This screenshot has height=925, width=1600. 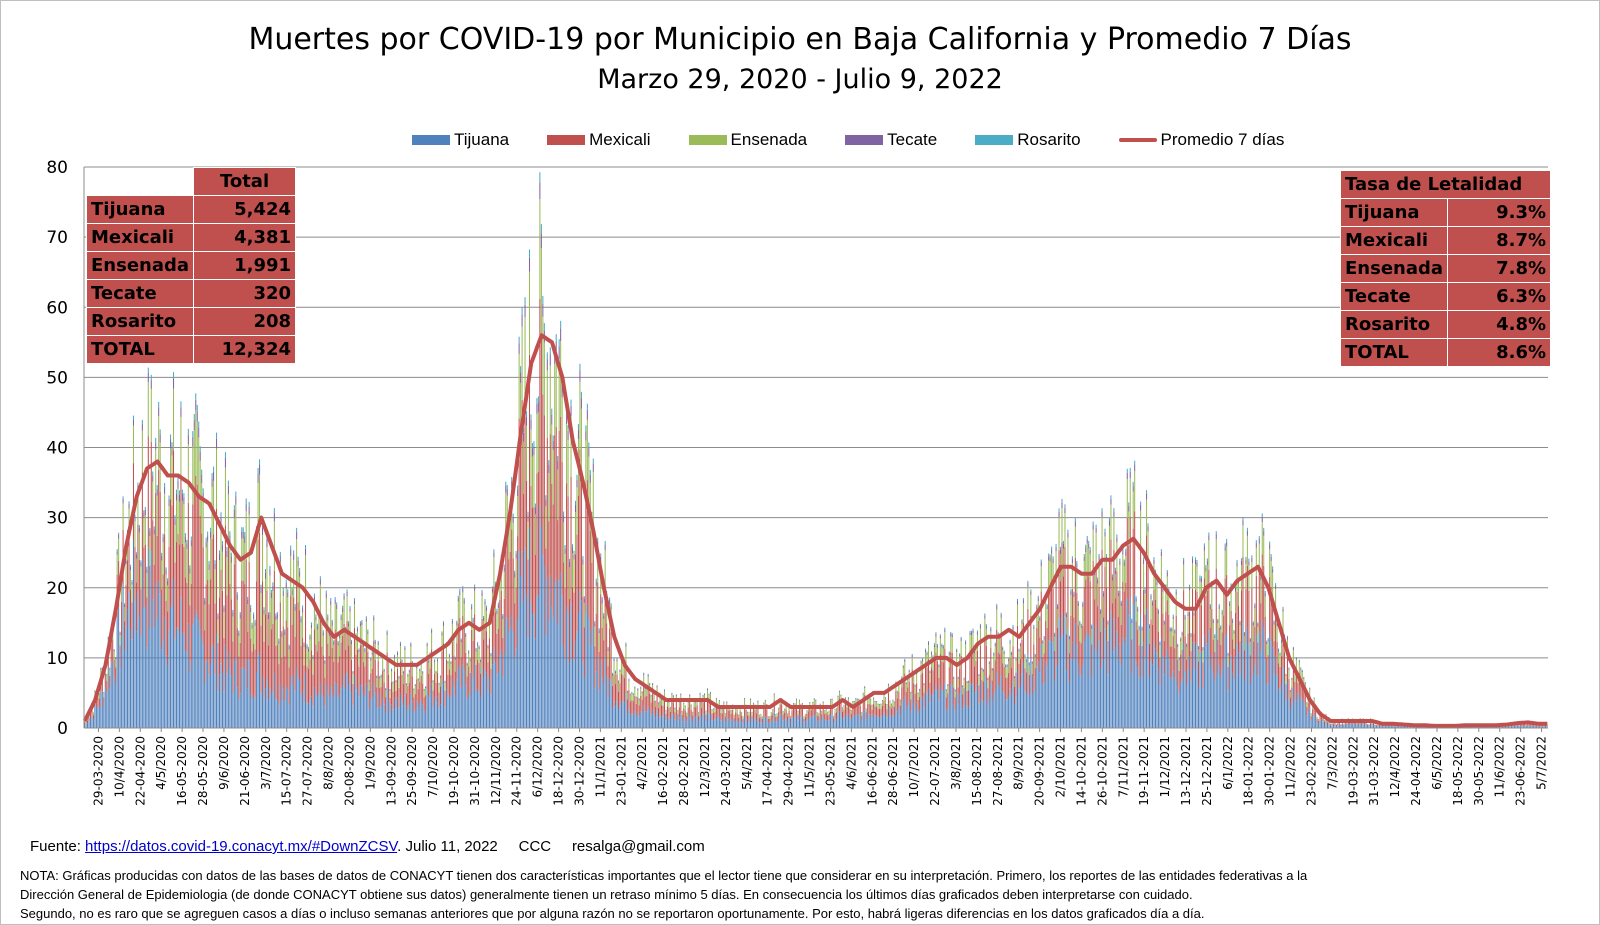 I want to click on legend-item: Ensenada, so click(x=747, y=140).